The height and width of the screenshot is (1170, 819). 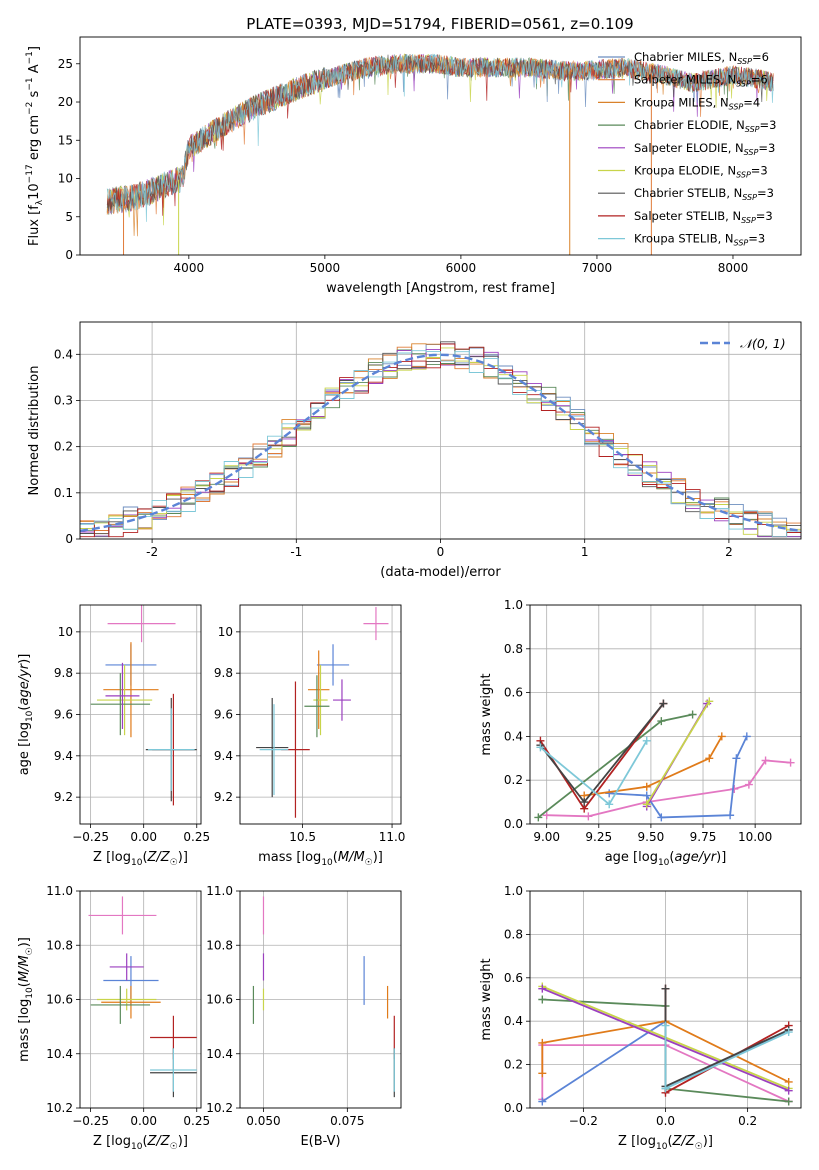 What do you see at coordinates (598, 837) in the screenshot?
I see `x-tick-label: 9.25` at bounding box center [598, 837].